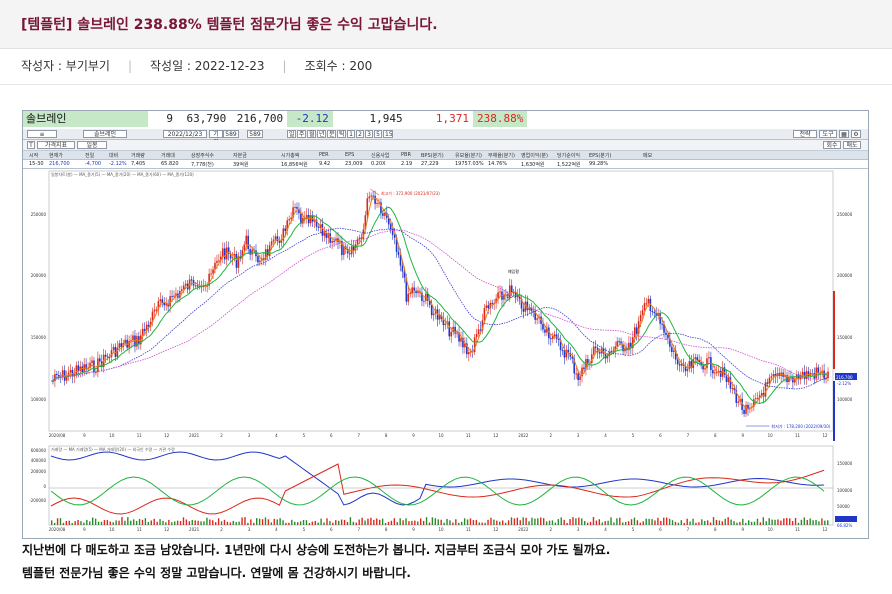 The height and width of the screenshot is (594, 892). Describe the element at coordinates (301, 134) in the screenshot. I see `period-week-button: 주` at that location.